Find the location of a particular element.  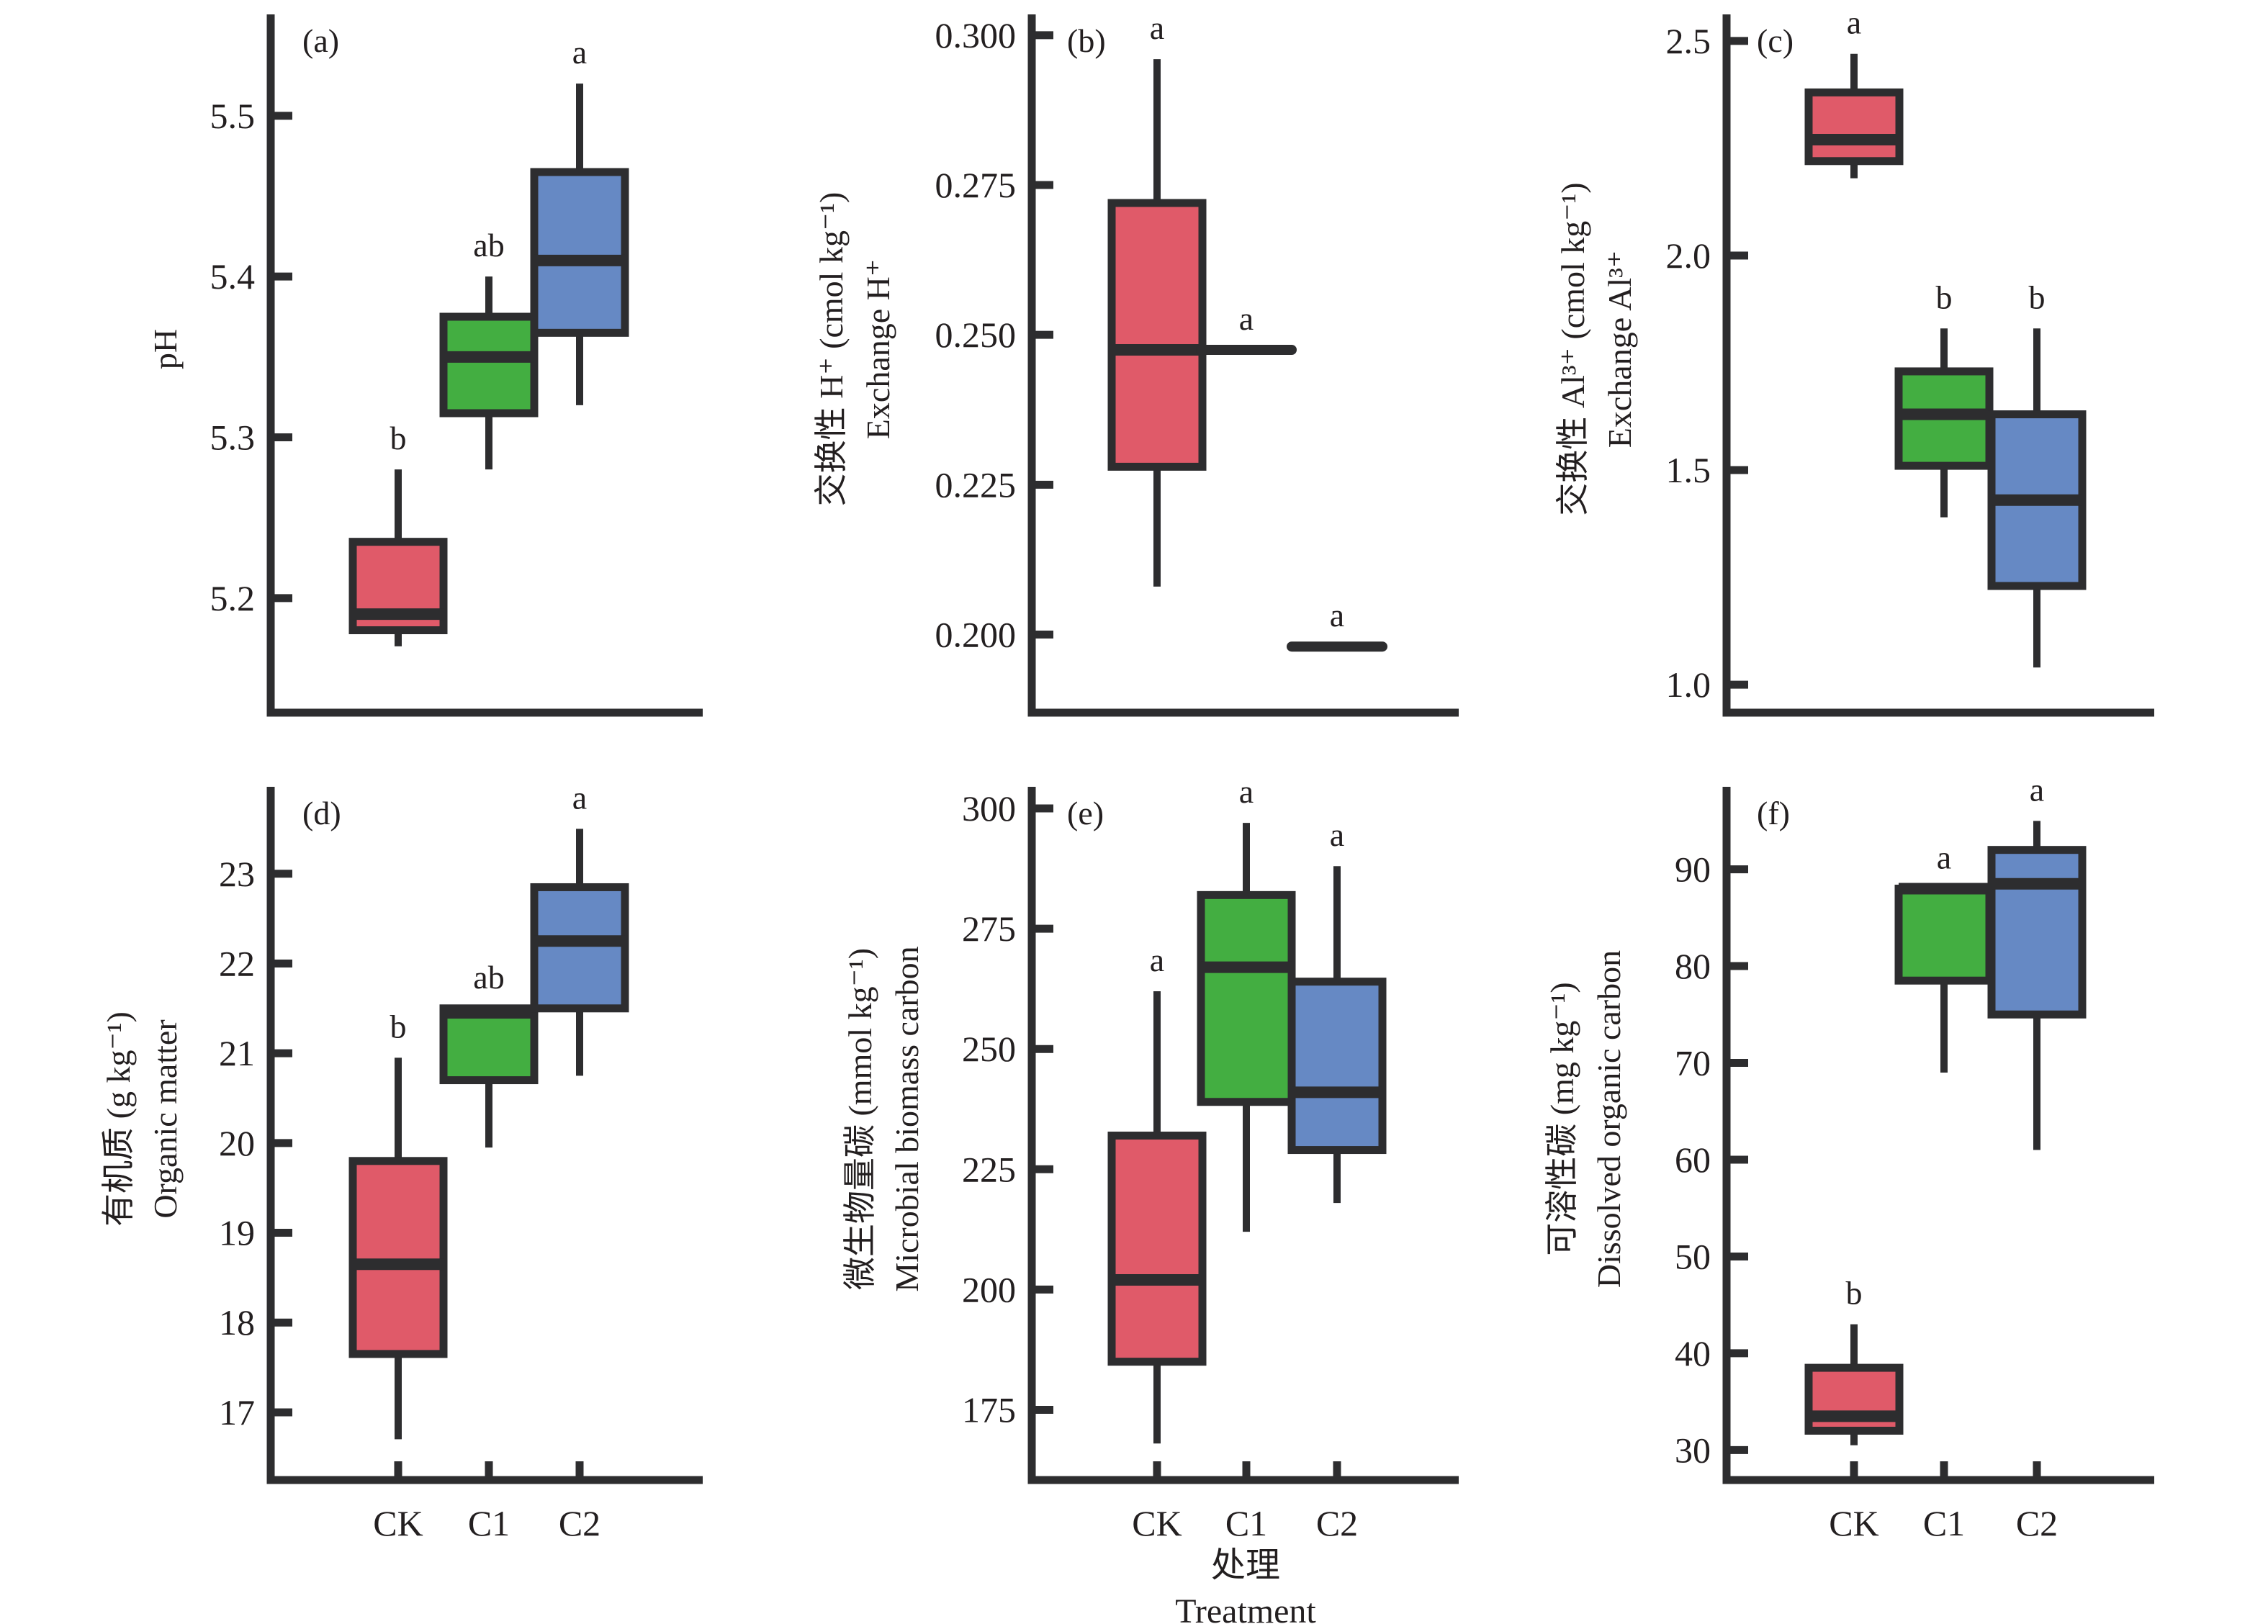

y-tick-label: 50 is located at coordinates (1693, 1256).